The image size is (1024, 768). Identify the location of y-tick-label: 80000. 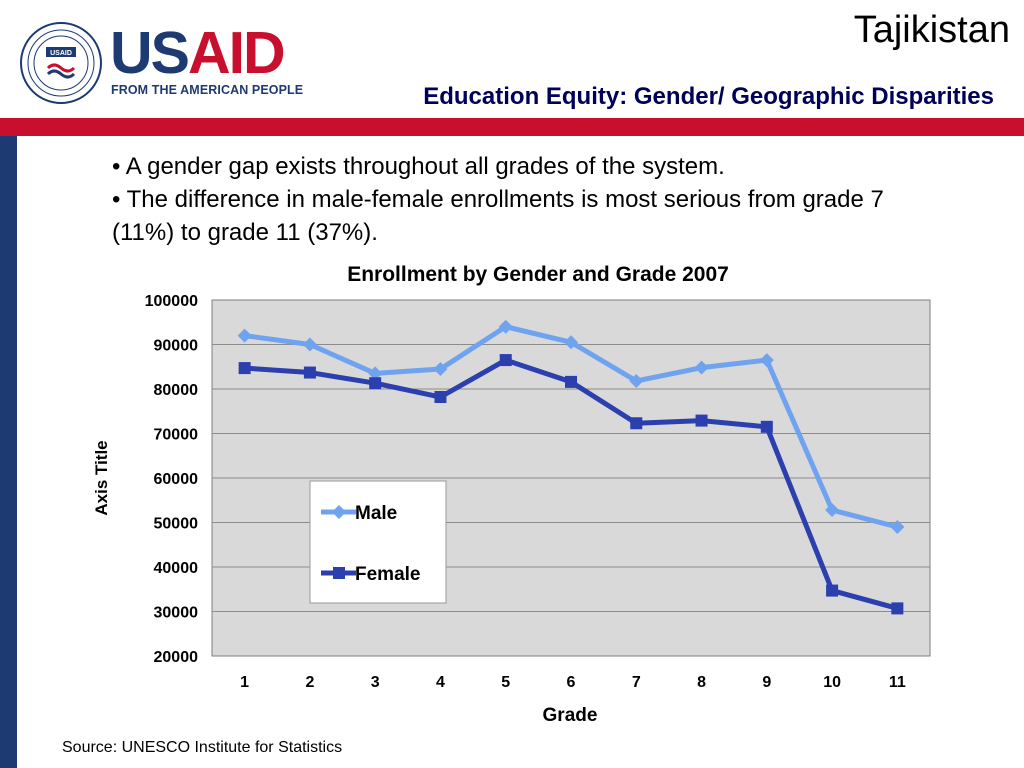
(176, 390).